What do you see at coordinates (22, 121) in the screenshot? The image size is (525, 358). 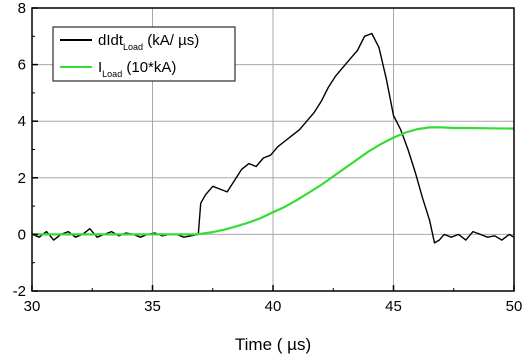 I see `y-tick-label: 4` at bounding box center [22, 121].